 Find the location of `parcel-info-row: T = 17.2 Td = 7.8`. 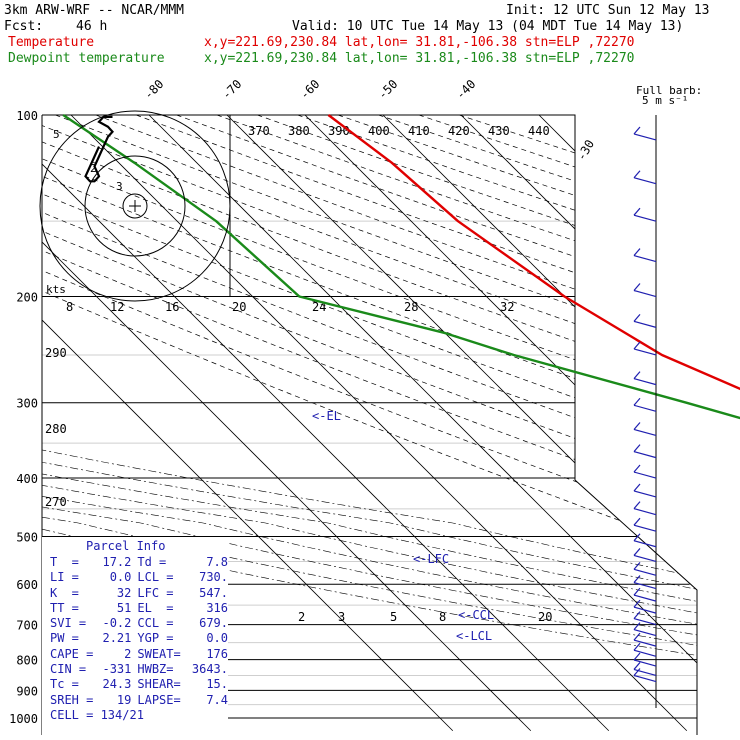

parcel-info-row: T = 17.2 Td = 7.8 is located at coordinates (135, 562).